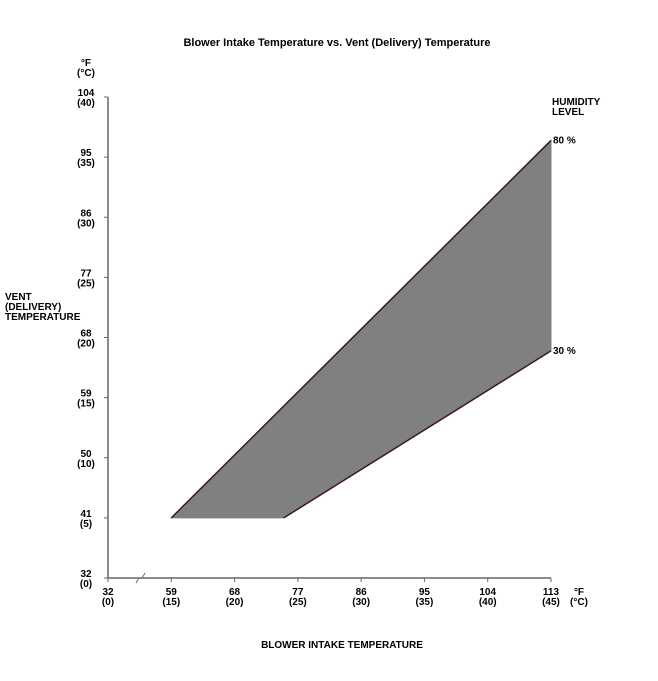  Describe the element at coordinates (86, 399) in the screenshot. I see `y-tick-label: 59 (15)` at that location.